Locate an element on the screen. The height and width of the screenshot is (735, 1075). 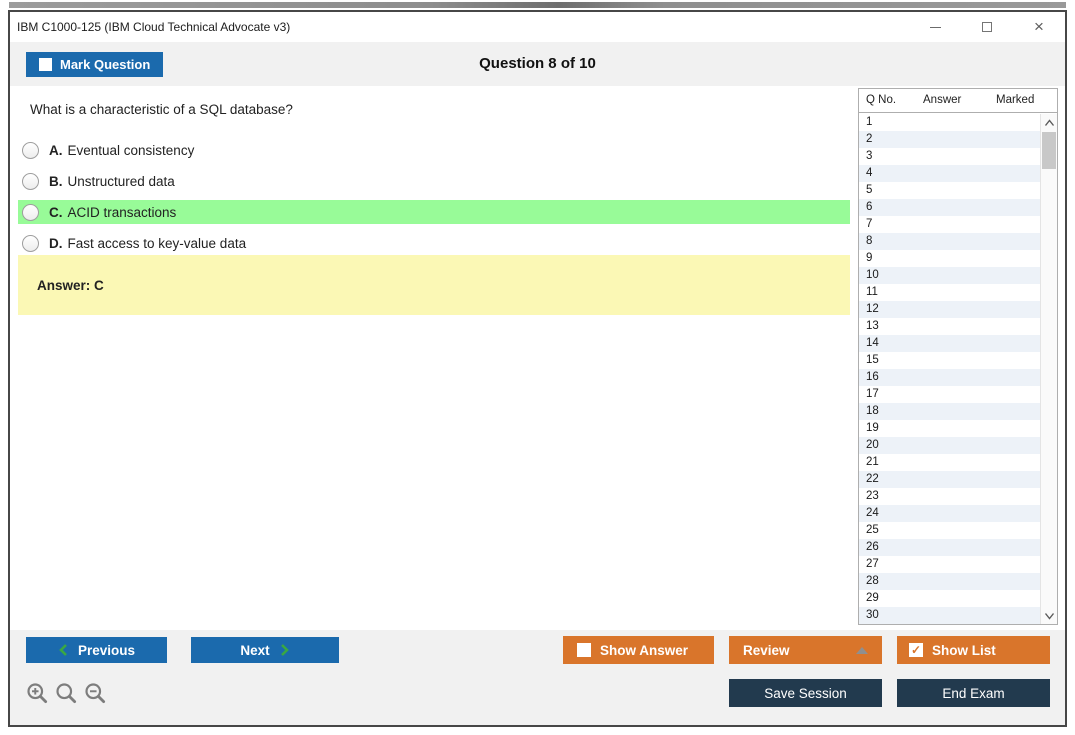
scroll-up-button is located at coordinates (1049, 122).